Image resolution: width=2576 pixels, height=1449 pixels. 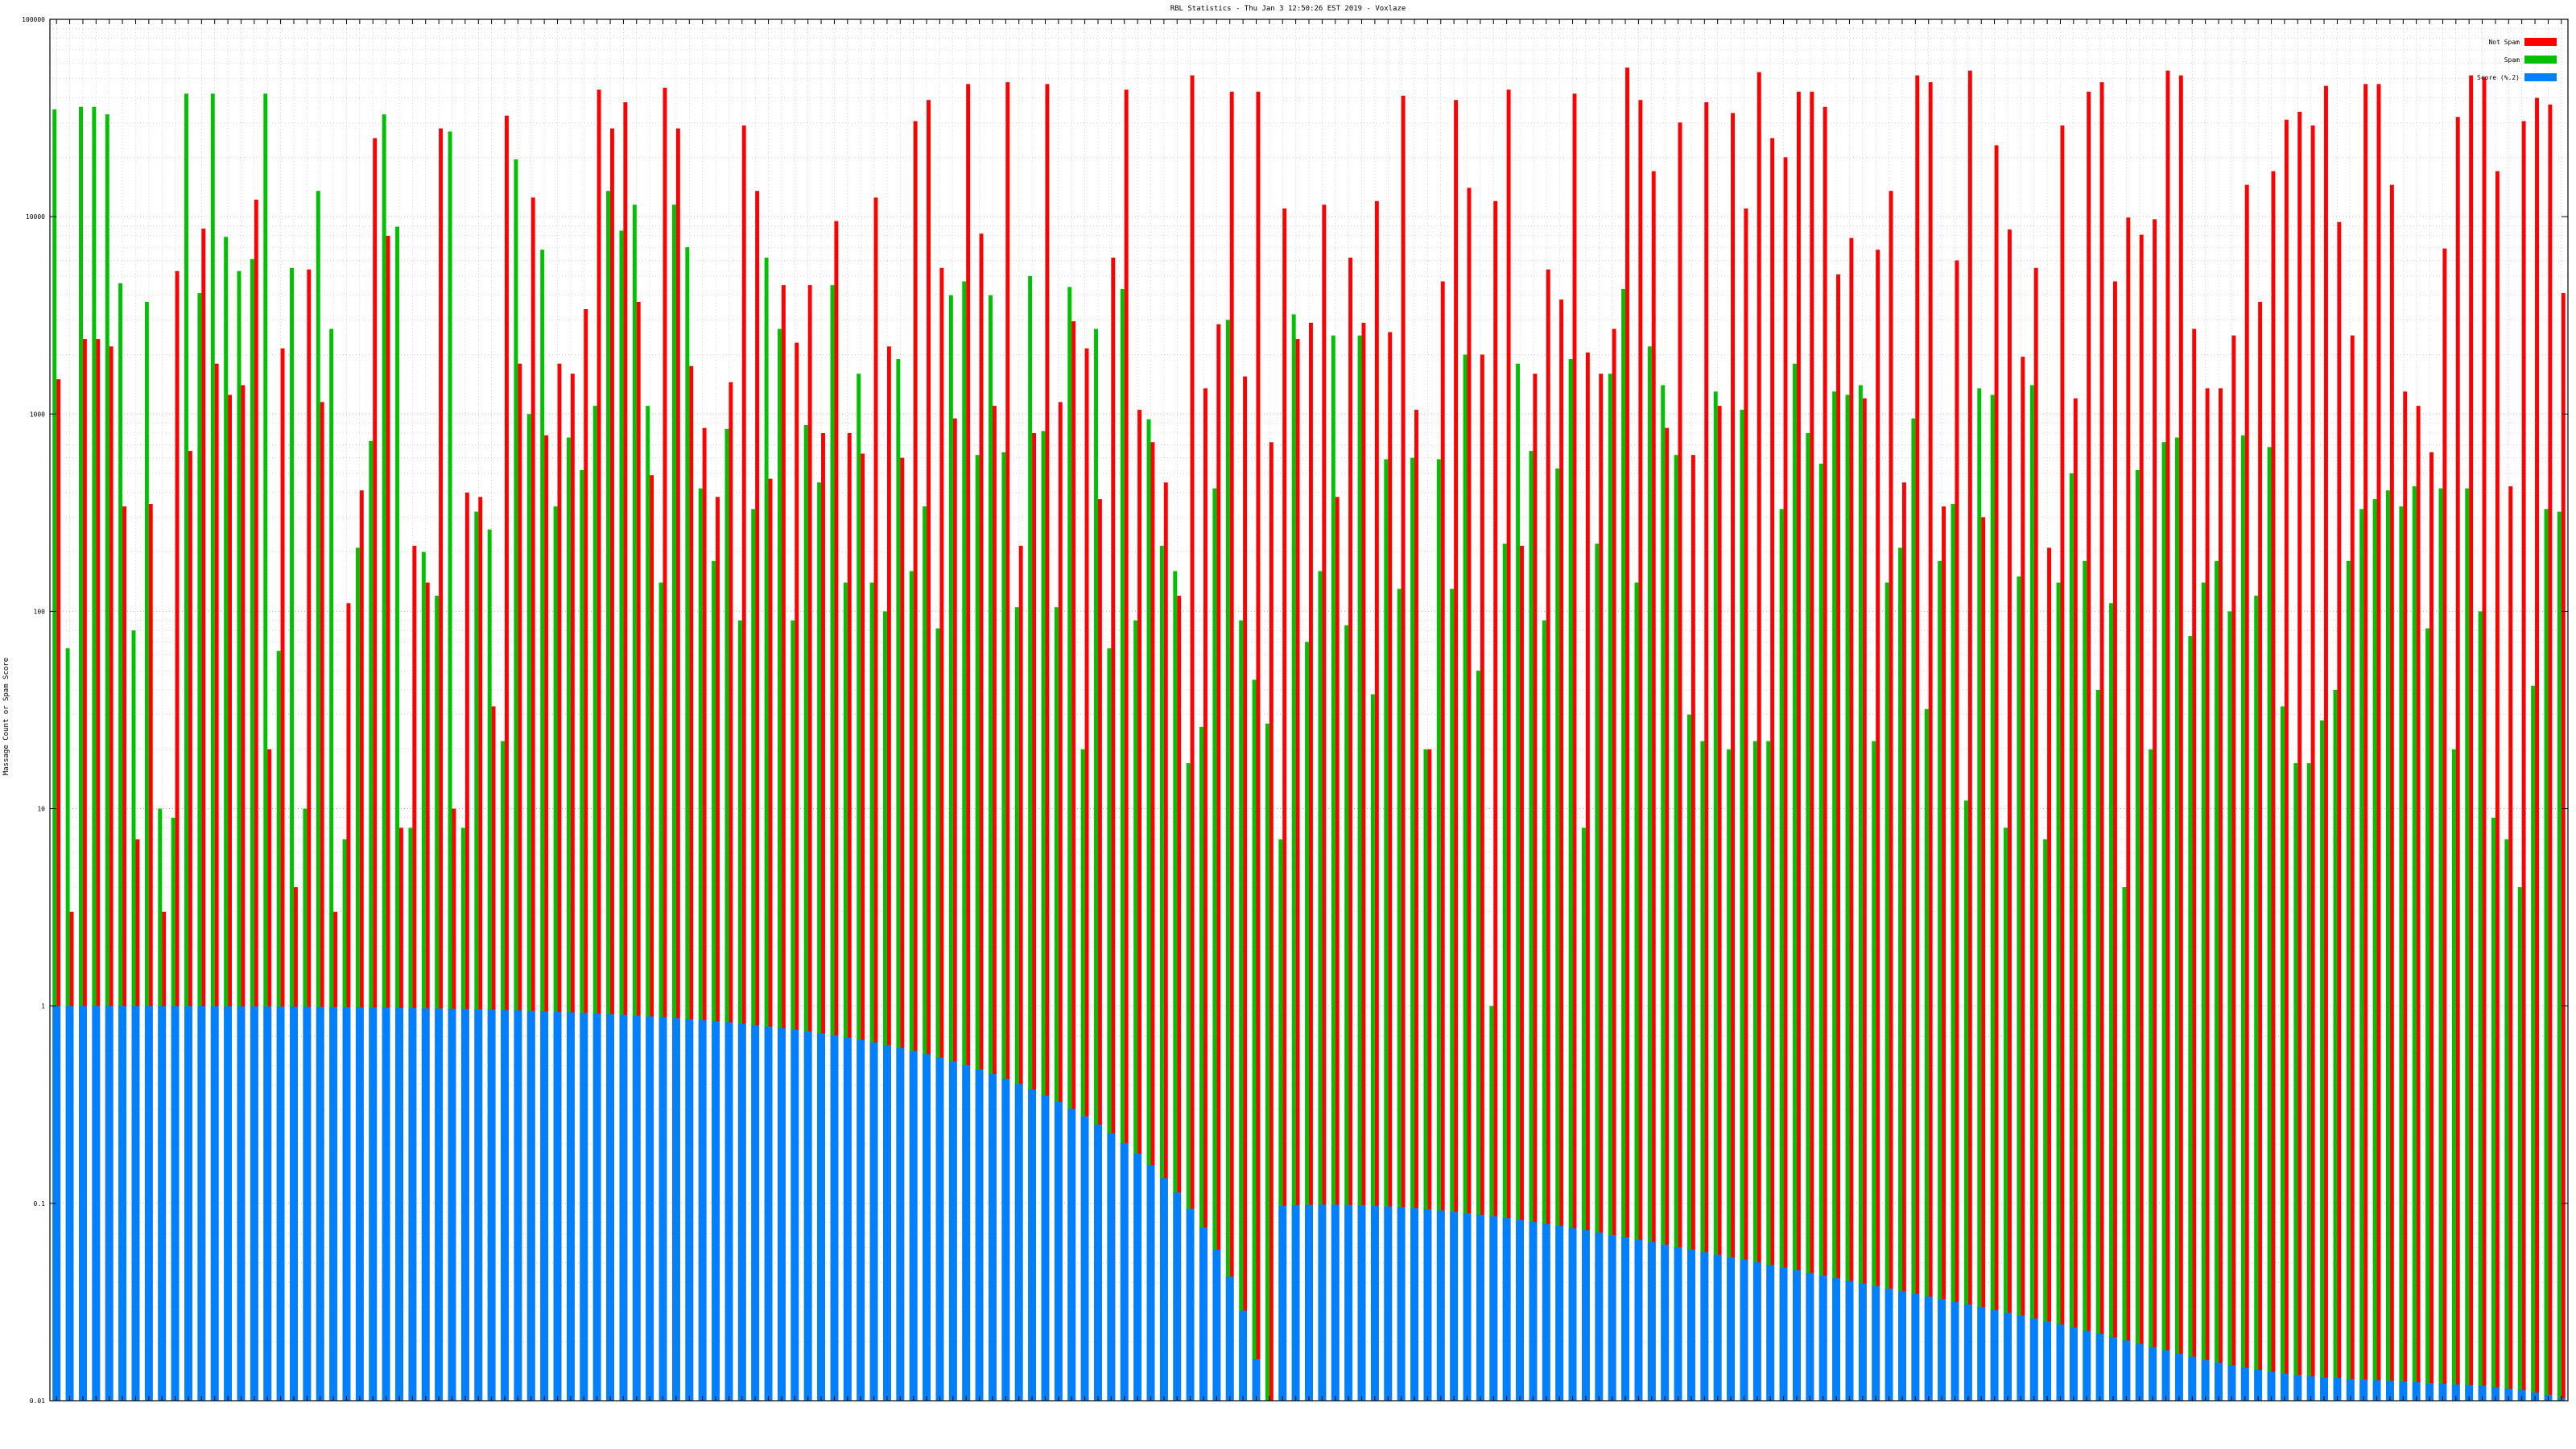 What do you see at coordinates (33, 19) in the screenshot?
I see `y-tick-label: 100000` at bounding box center [33, 19].